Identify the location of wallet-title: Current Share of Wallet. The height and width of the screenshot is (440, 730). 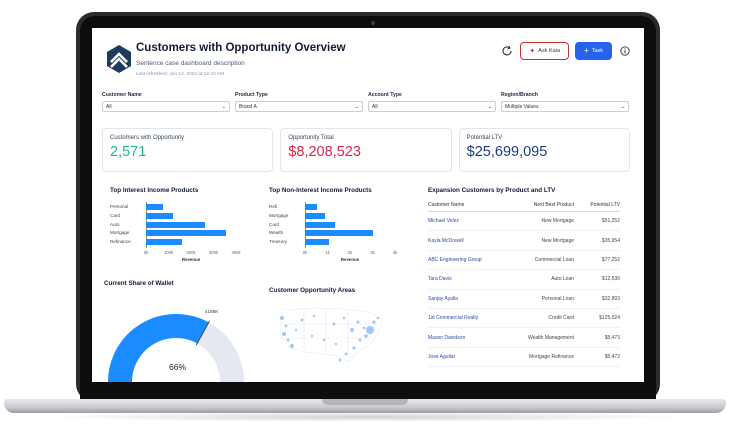
(139, 283).